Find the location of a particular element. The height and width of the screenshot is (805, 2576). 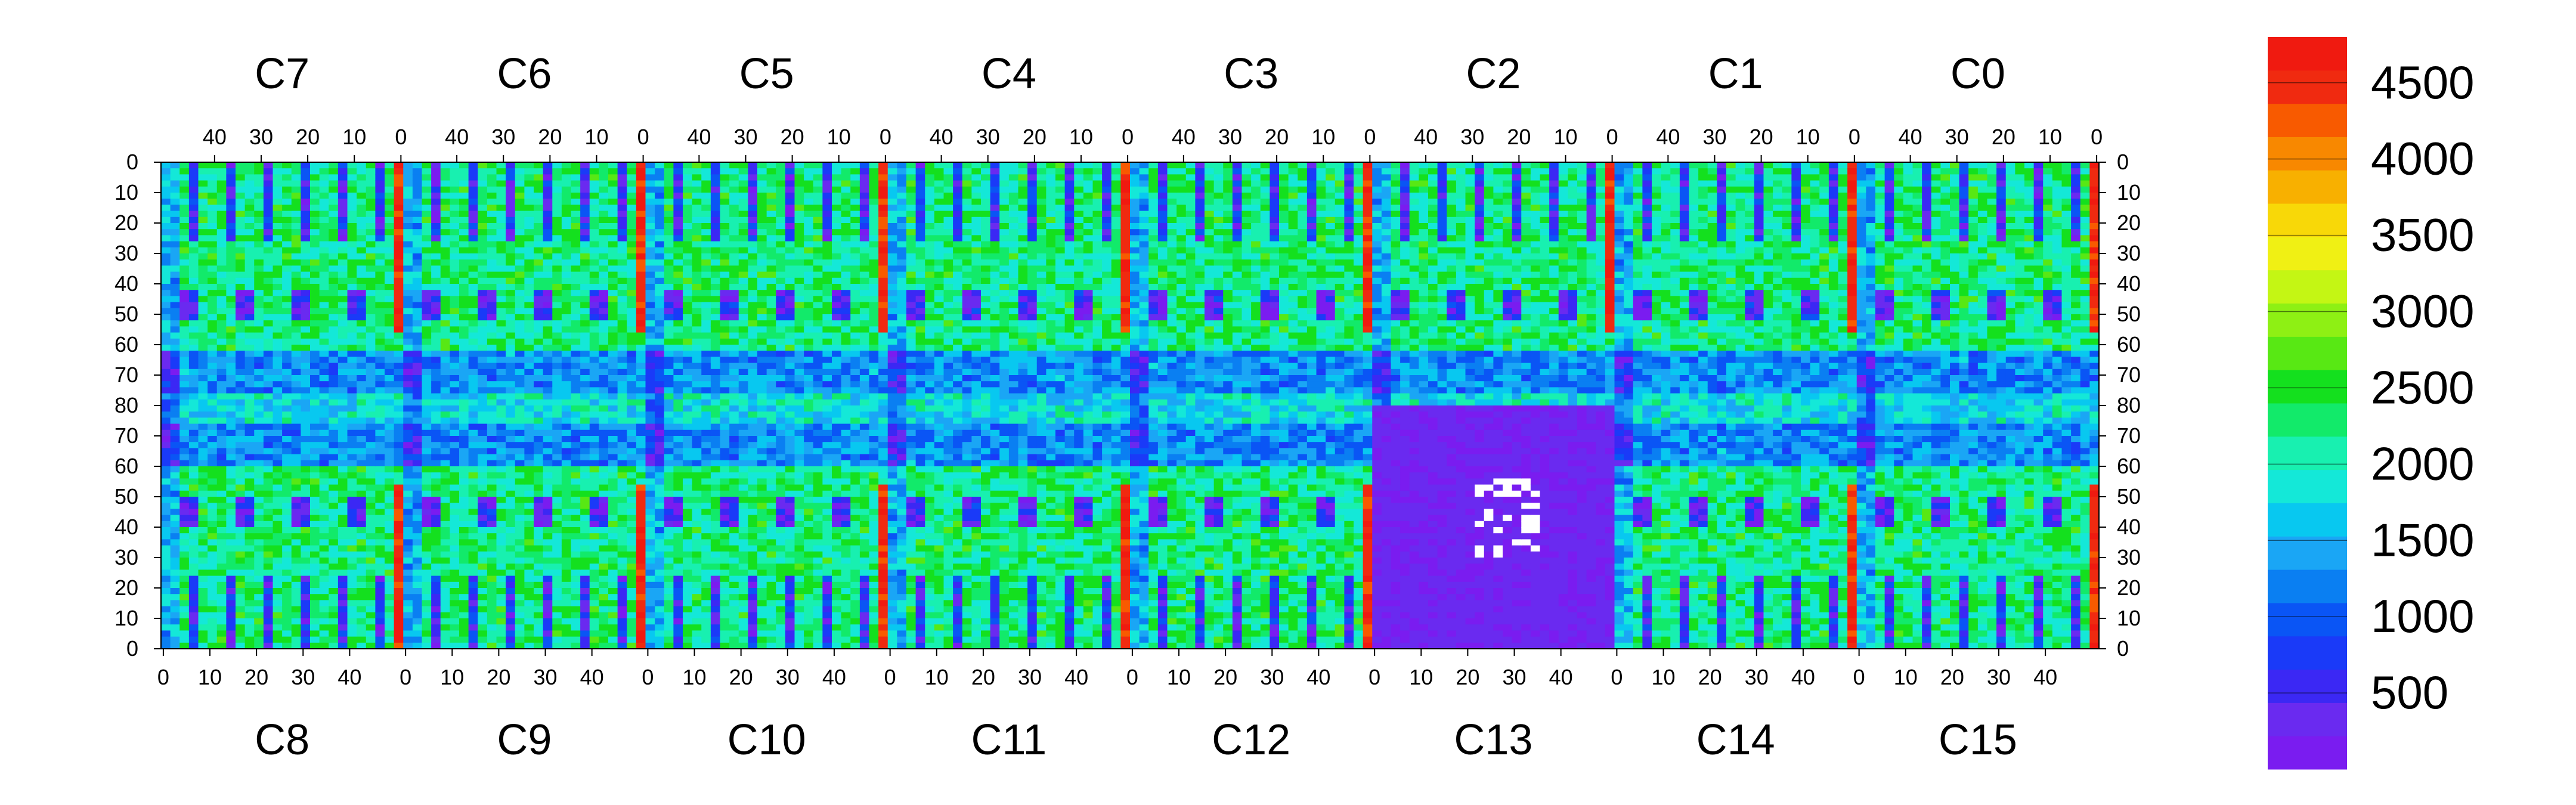

column-tick-bottom: 0 is located at coordinates (1859, 677).